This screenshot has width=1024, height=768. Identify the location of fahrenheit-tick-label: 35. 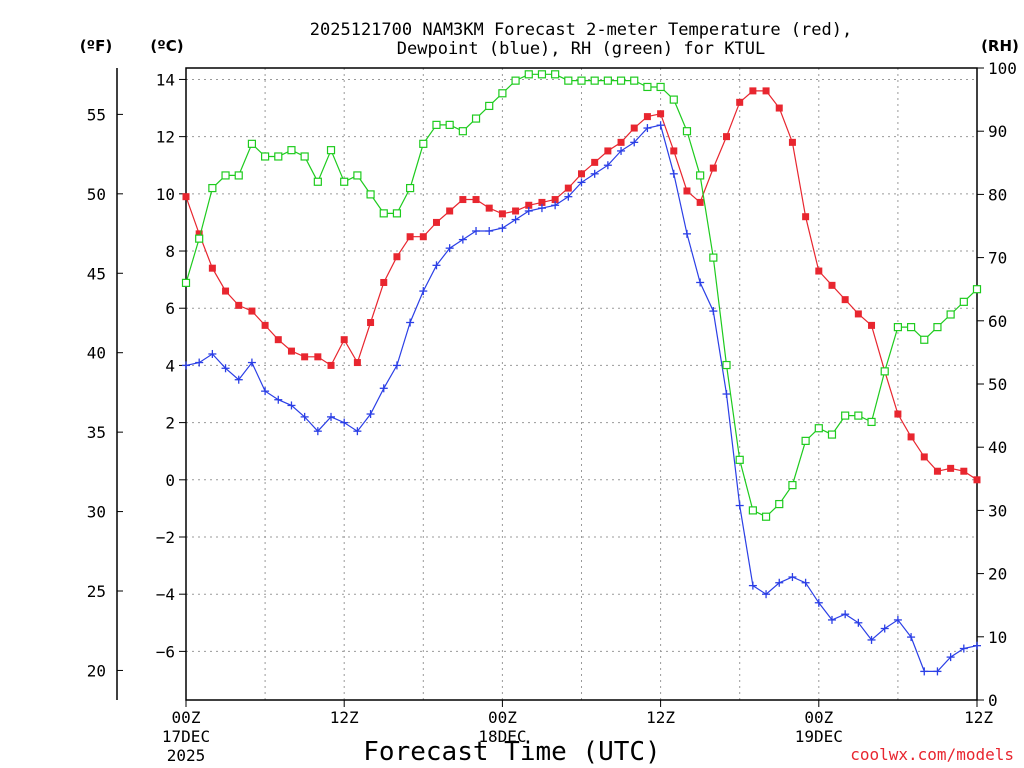
(96, 432).